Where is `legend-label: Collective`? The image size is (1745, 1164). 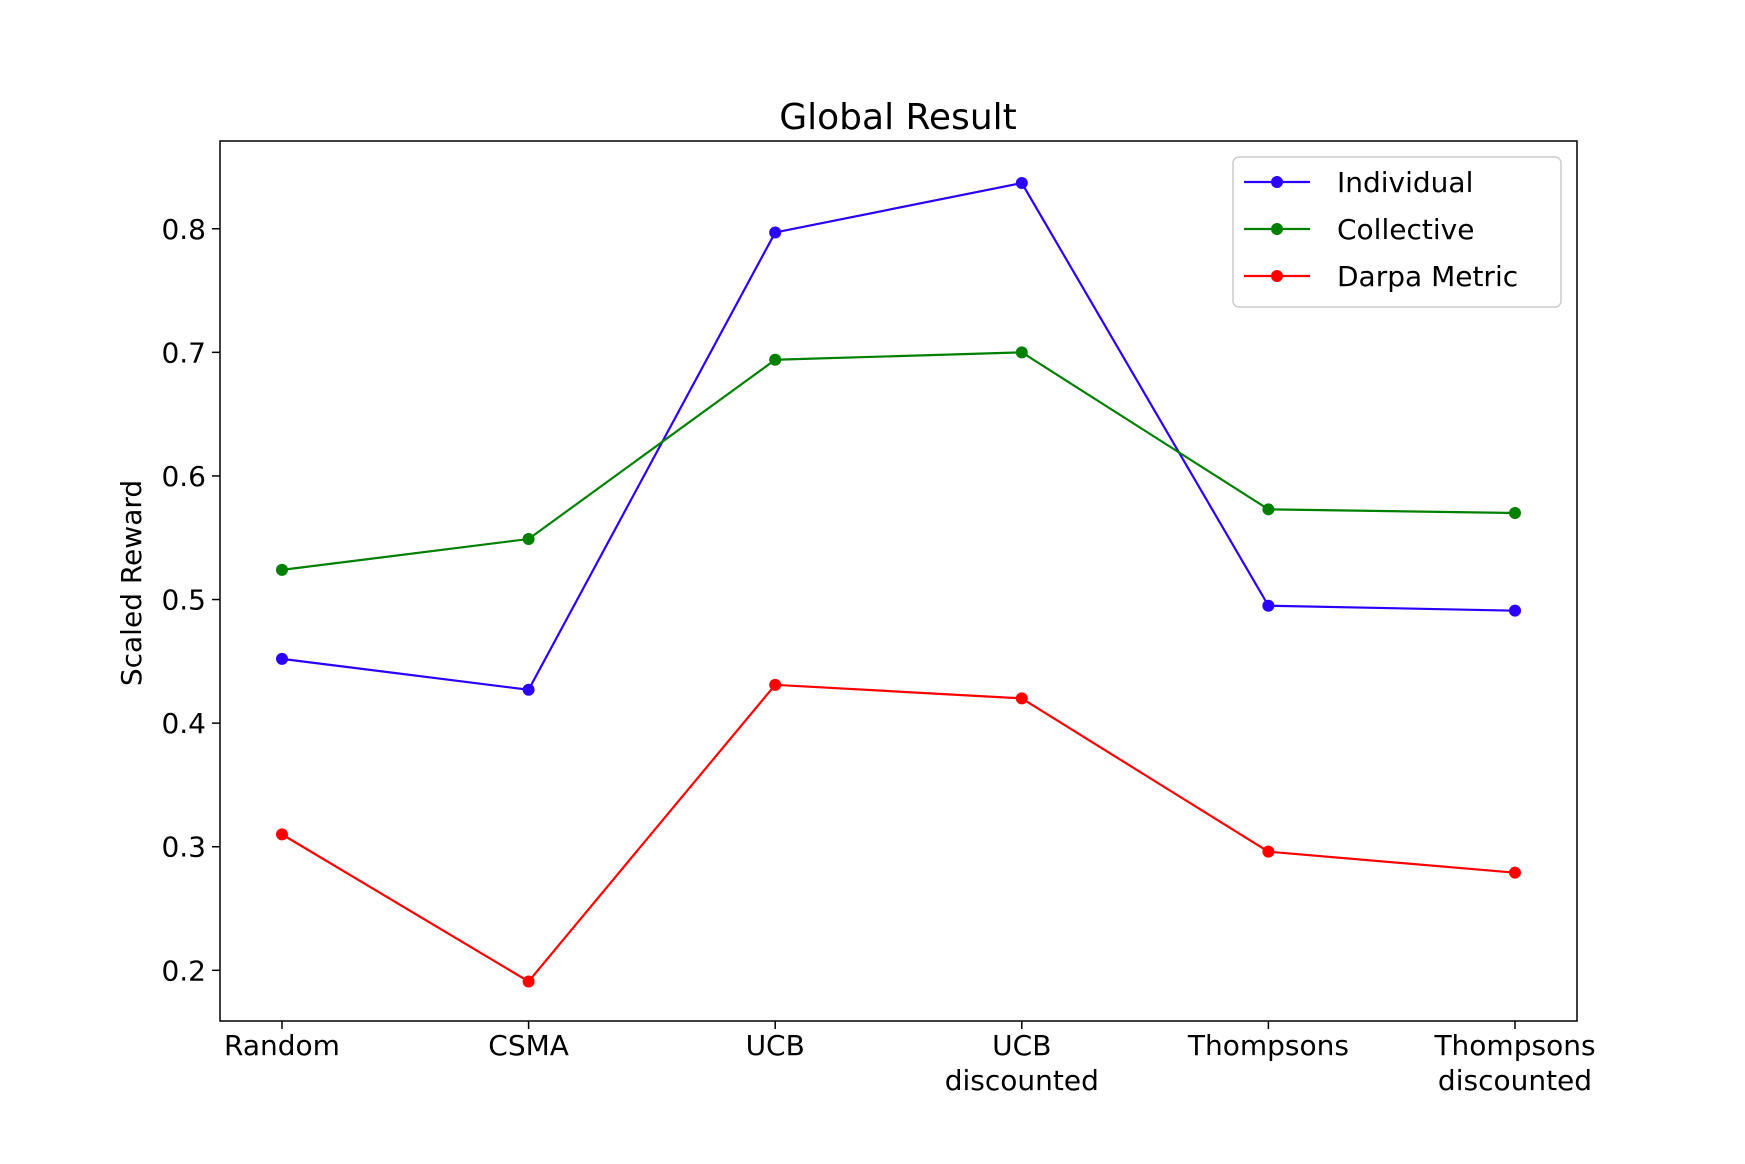
legend-label: Collective is located at coordinates (1405, 229).